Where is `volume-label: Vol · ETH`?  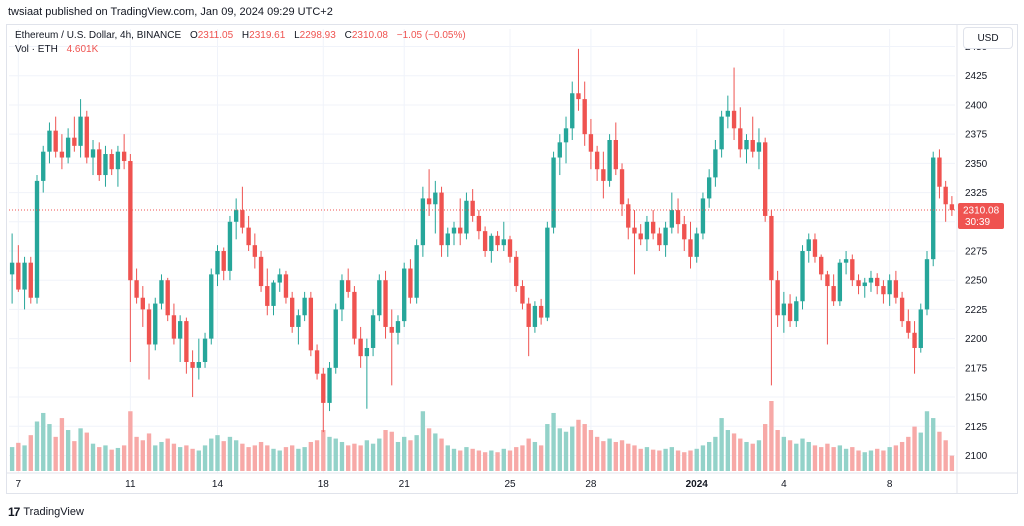
volume-label: Vol · ETH is located at coordinates (36, 49).